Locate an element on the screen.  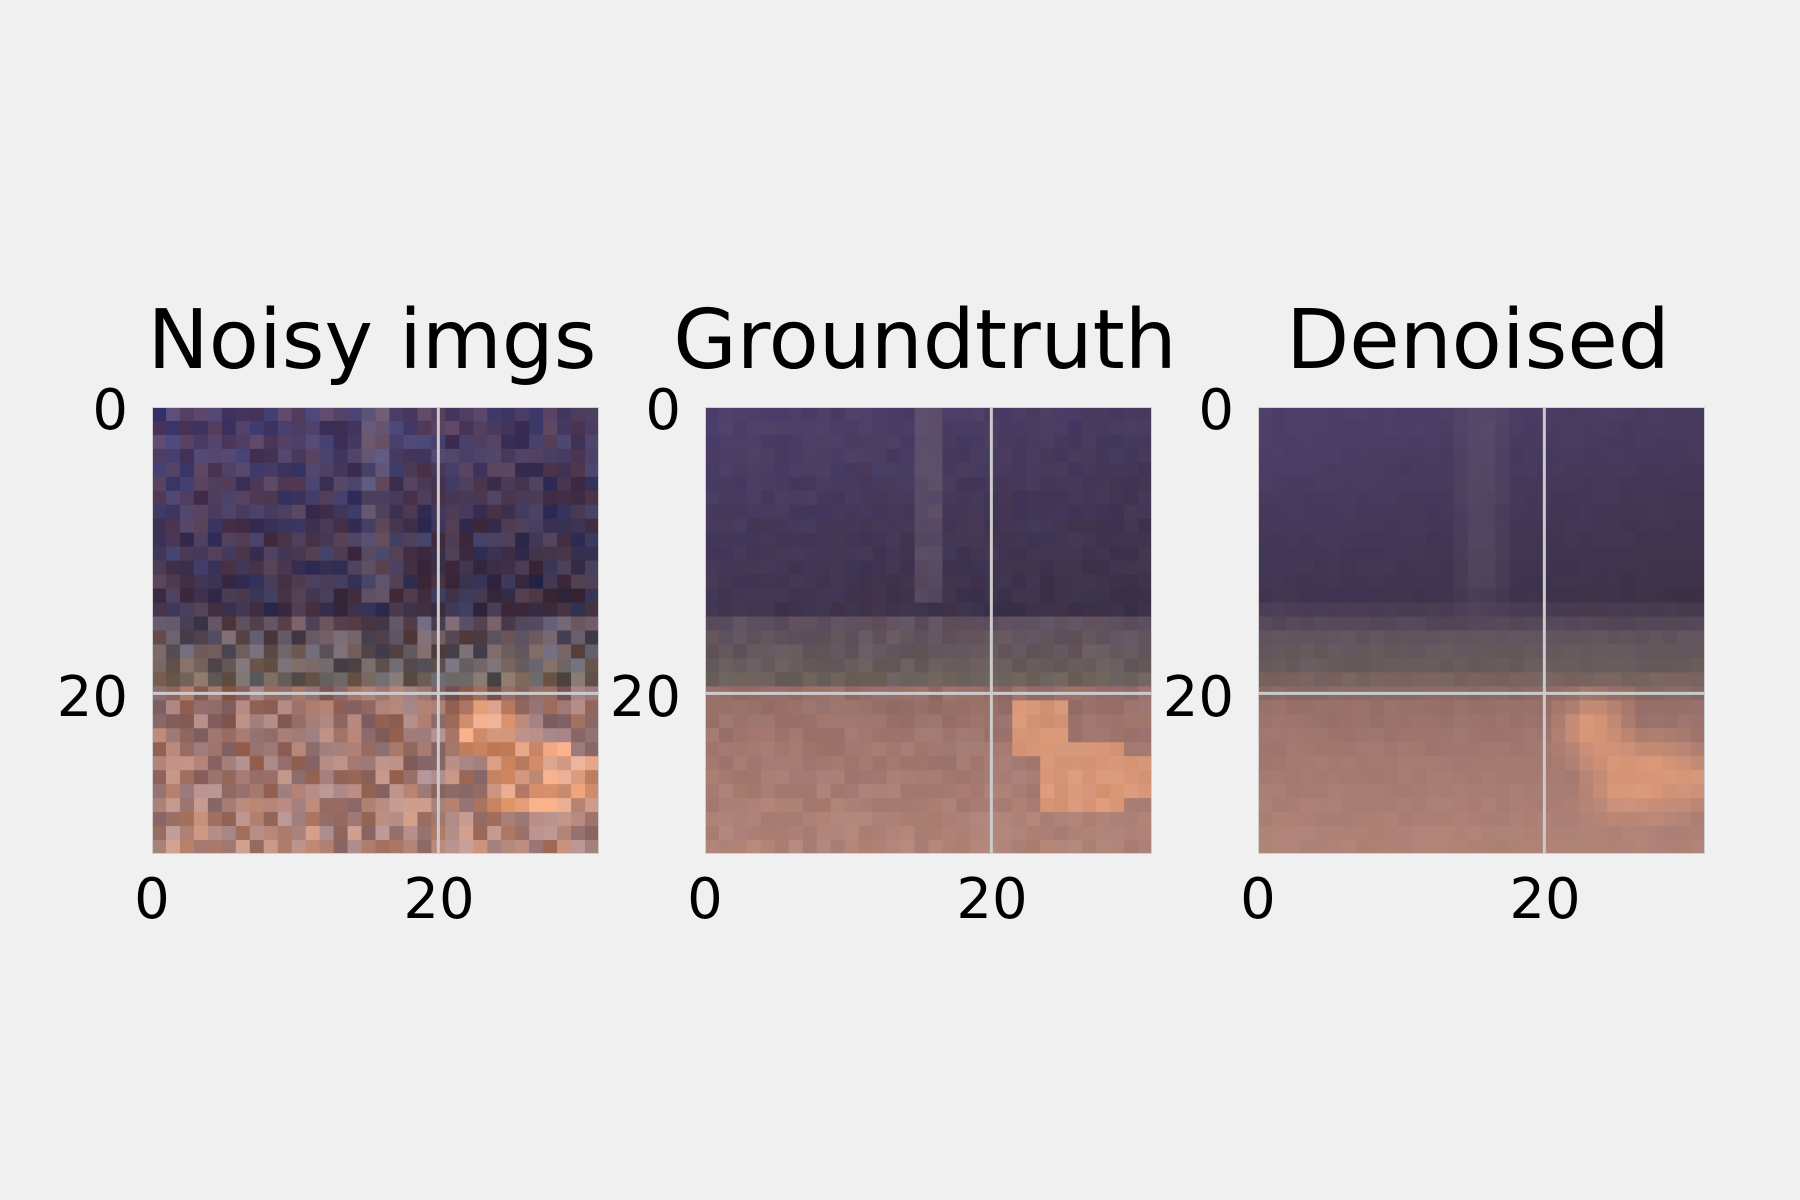
ytick-label: 20 is located at coordinates (1198, 697).